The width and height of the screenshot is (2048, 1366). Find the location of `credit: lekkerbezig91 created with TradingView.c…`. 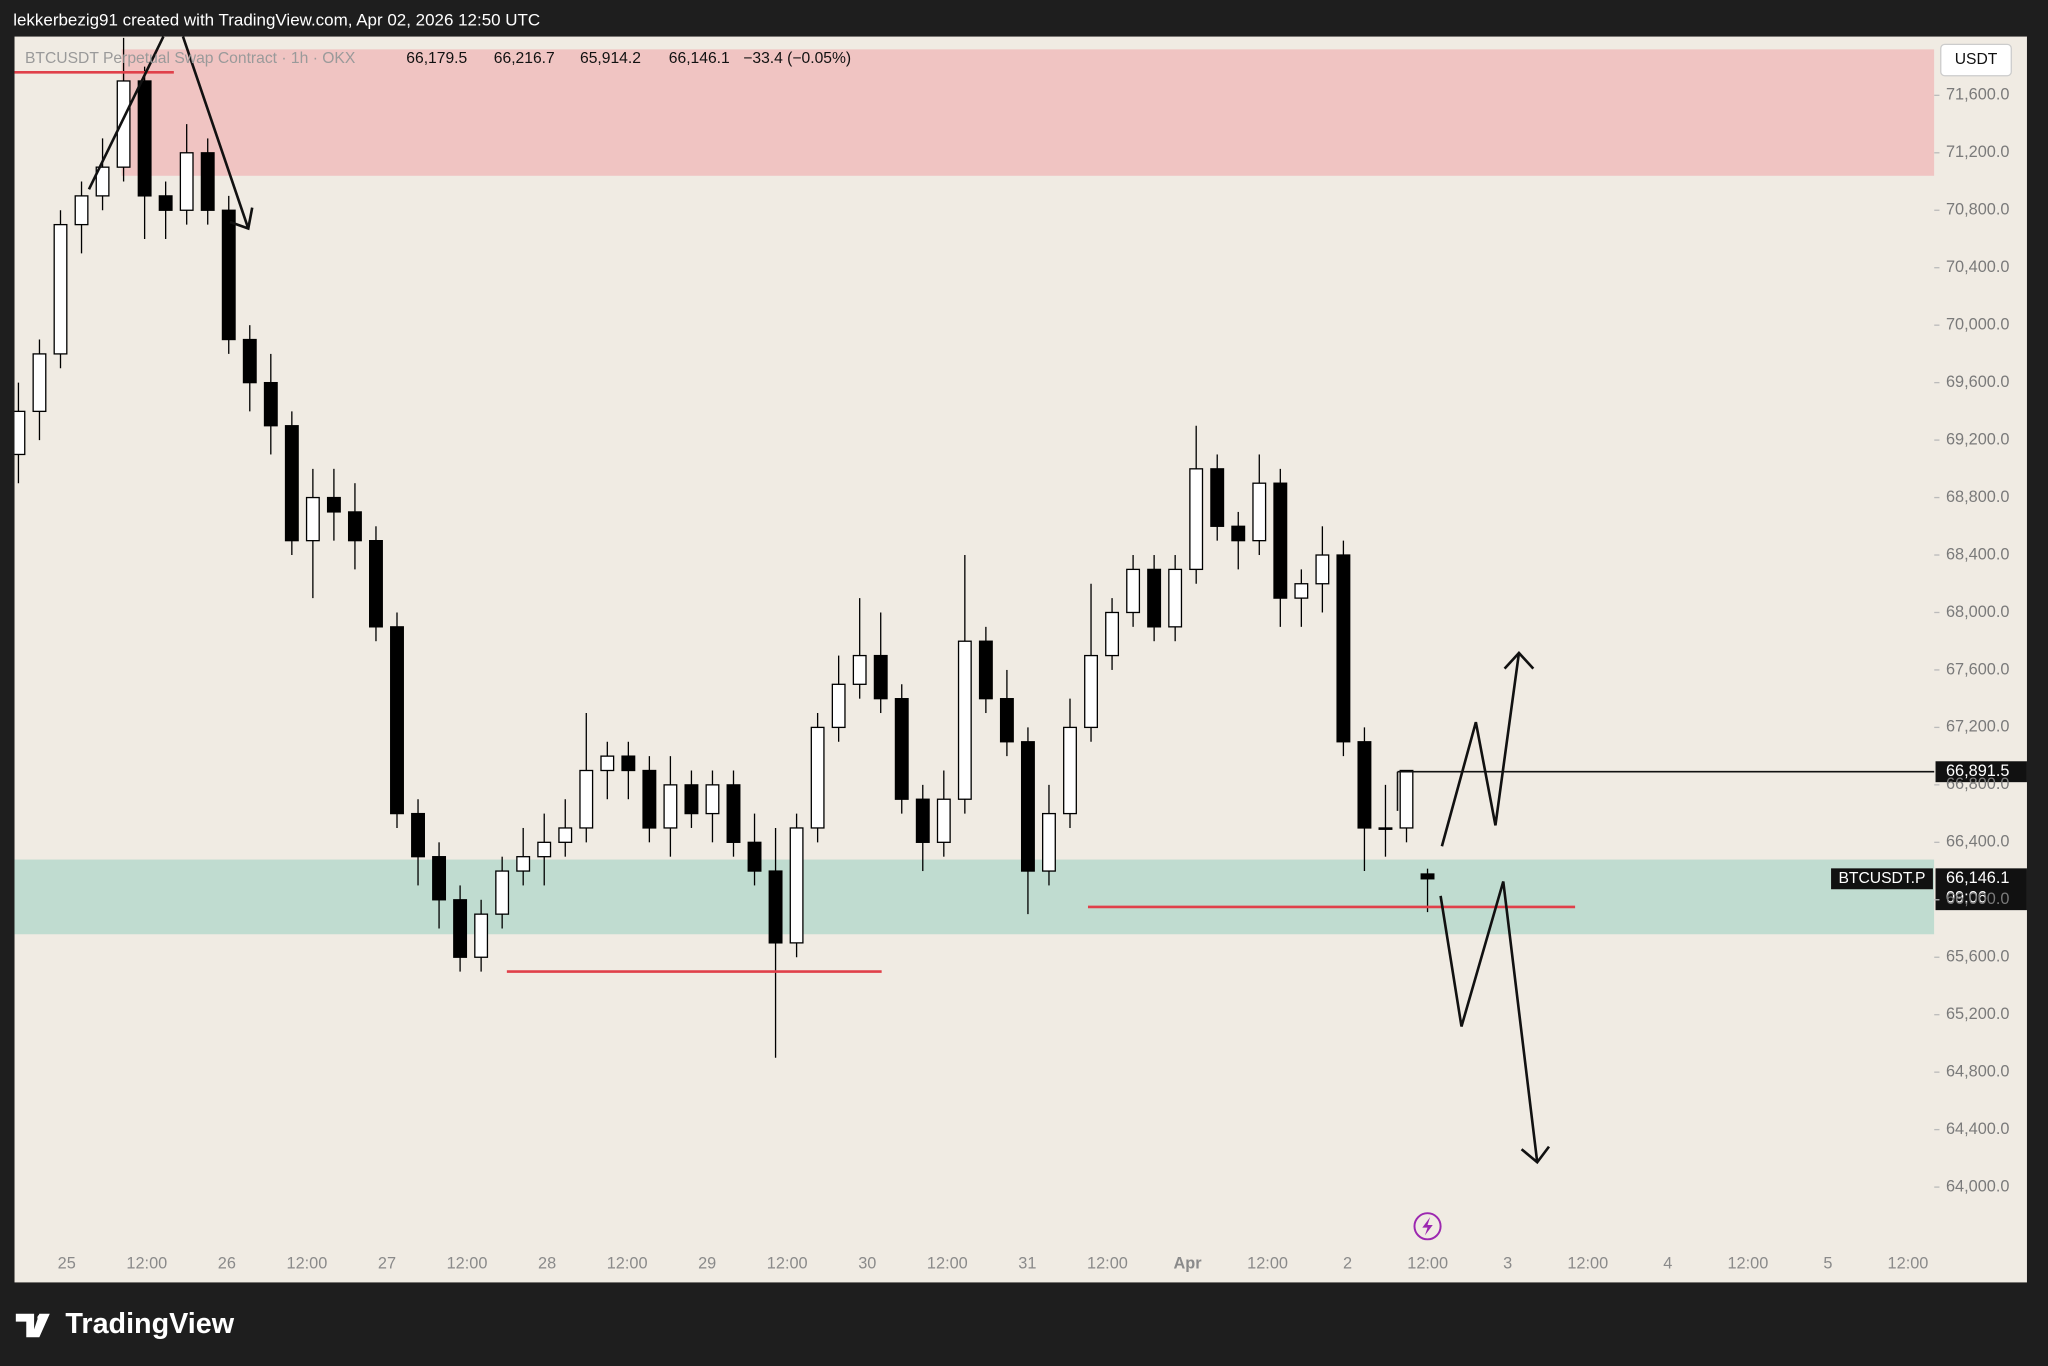

credit: lekkerbezig91 created with TradingView.c… is located at coordinates (276, 19).